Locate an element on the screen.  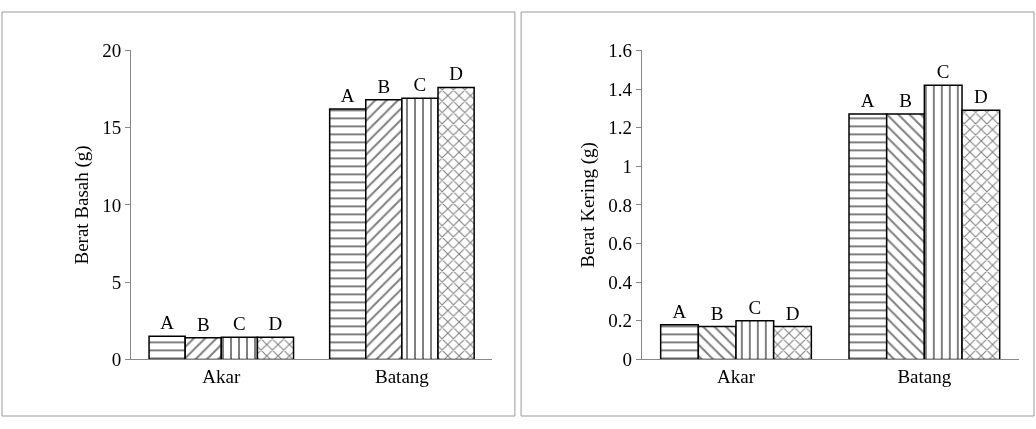
y-tick-label: 20 is located at coordinates (112, 51).